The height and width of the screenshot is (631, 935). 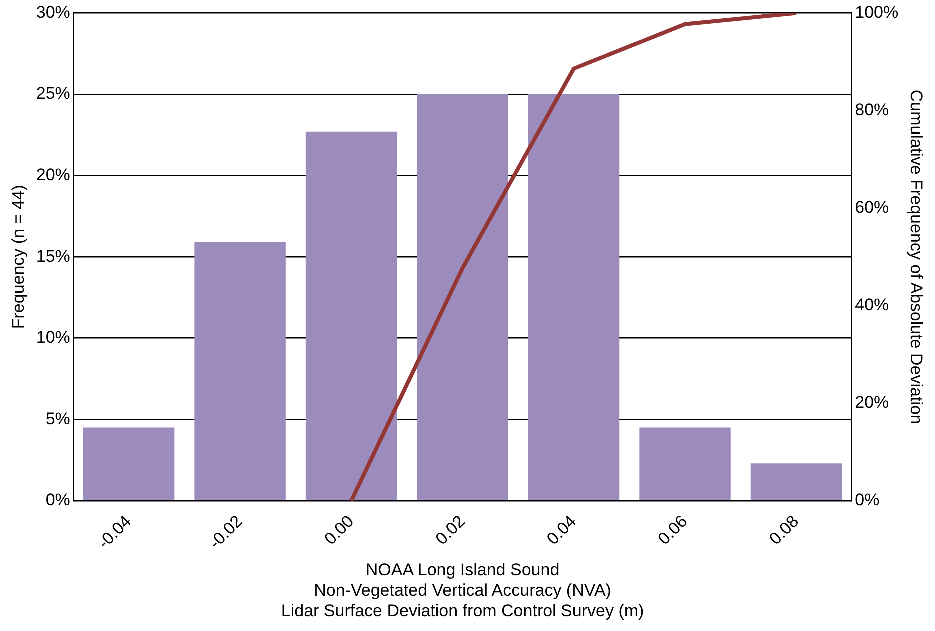 What do you see at coordinates (450, 530) in the screenshot?
I see `x-tick-label: 0.02` at bounding box center [450, 530].